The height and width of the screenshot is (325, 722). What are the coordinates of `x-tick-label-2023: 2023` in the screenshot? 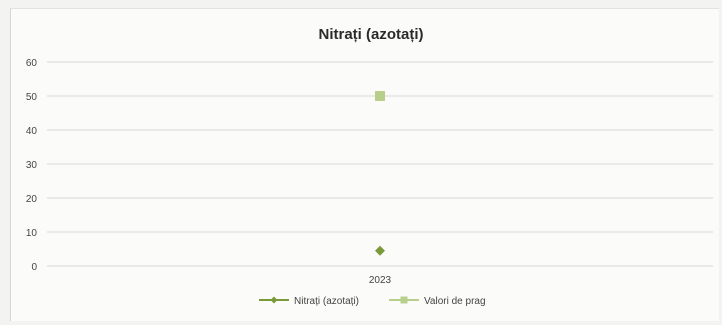 It's located at (380, 280).